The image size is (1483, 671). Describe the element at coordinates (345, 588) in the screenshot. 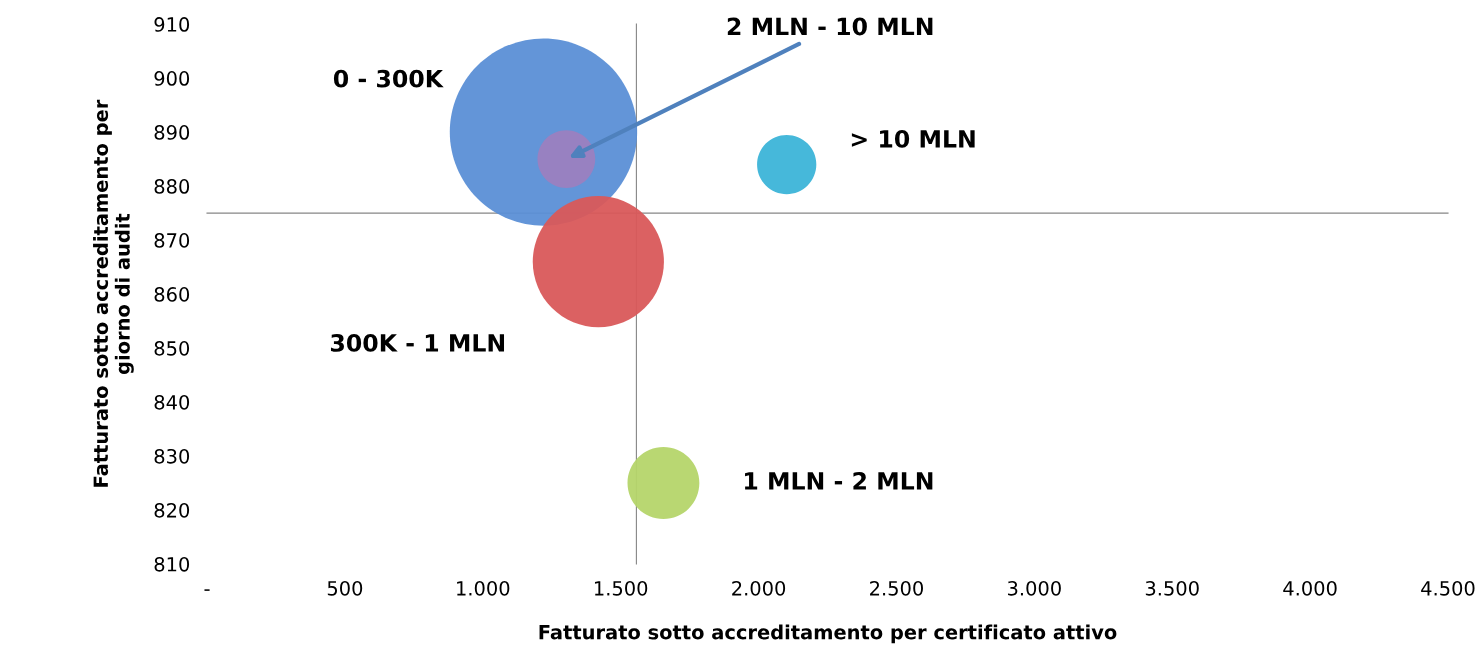

I see `x-tick-label: 500` at that location.